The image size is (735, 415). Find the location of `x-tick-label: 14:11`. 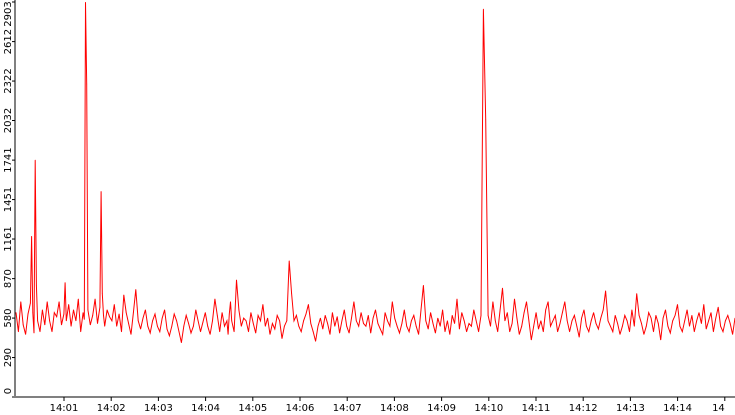

x-tick-label: 14:11 is located at coordinates (536, 408).